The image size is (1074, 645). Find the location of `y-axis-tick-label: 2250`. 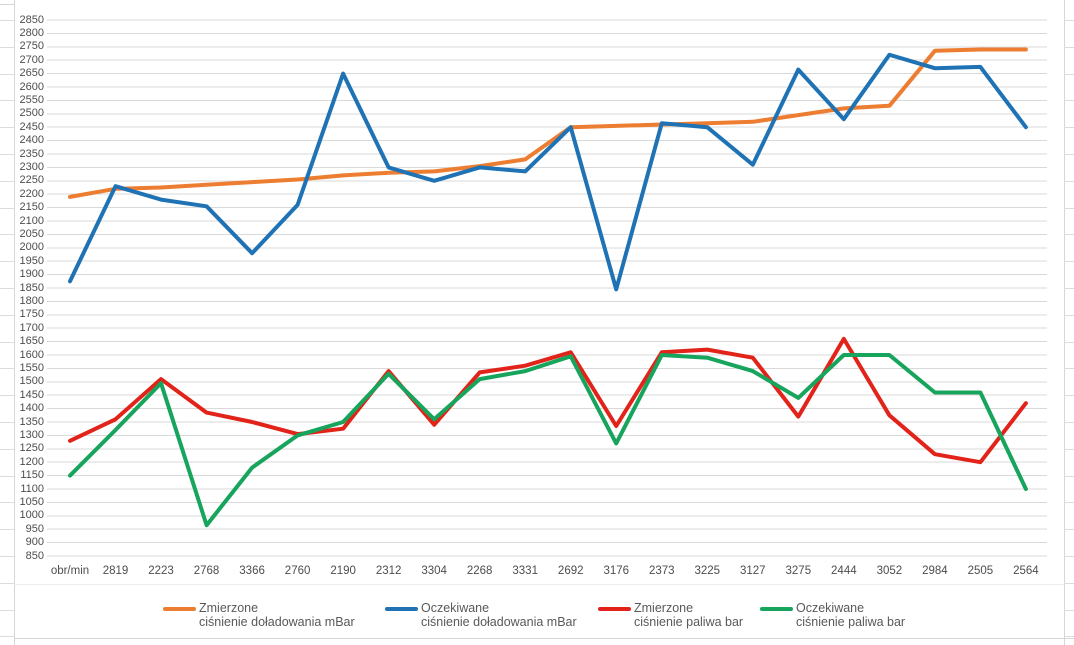

y-axis-tick-label: 2250 is located at coordinates (31, 180).